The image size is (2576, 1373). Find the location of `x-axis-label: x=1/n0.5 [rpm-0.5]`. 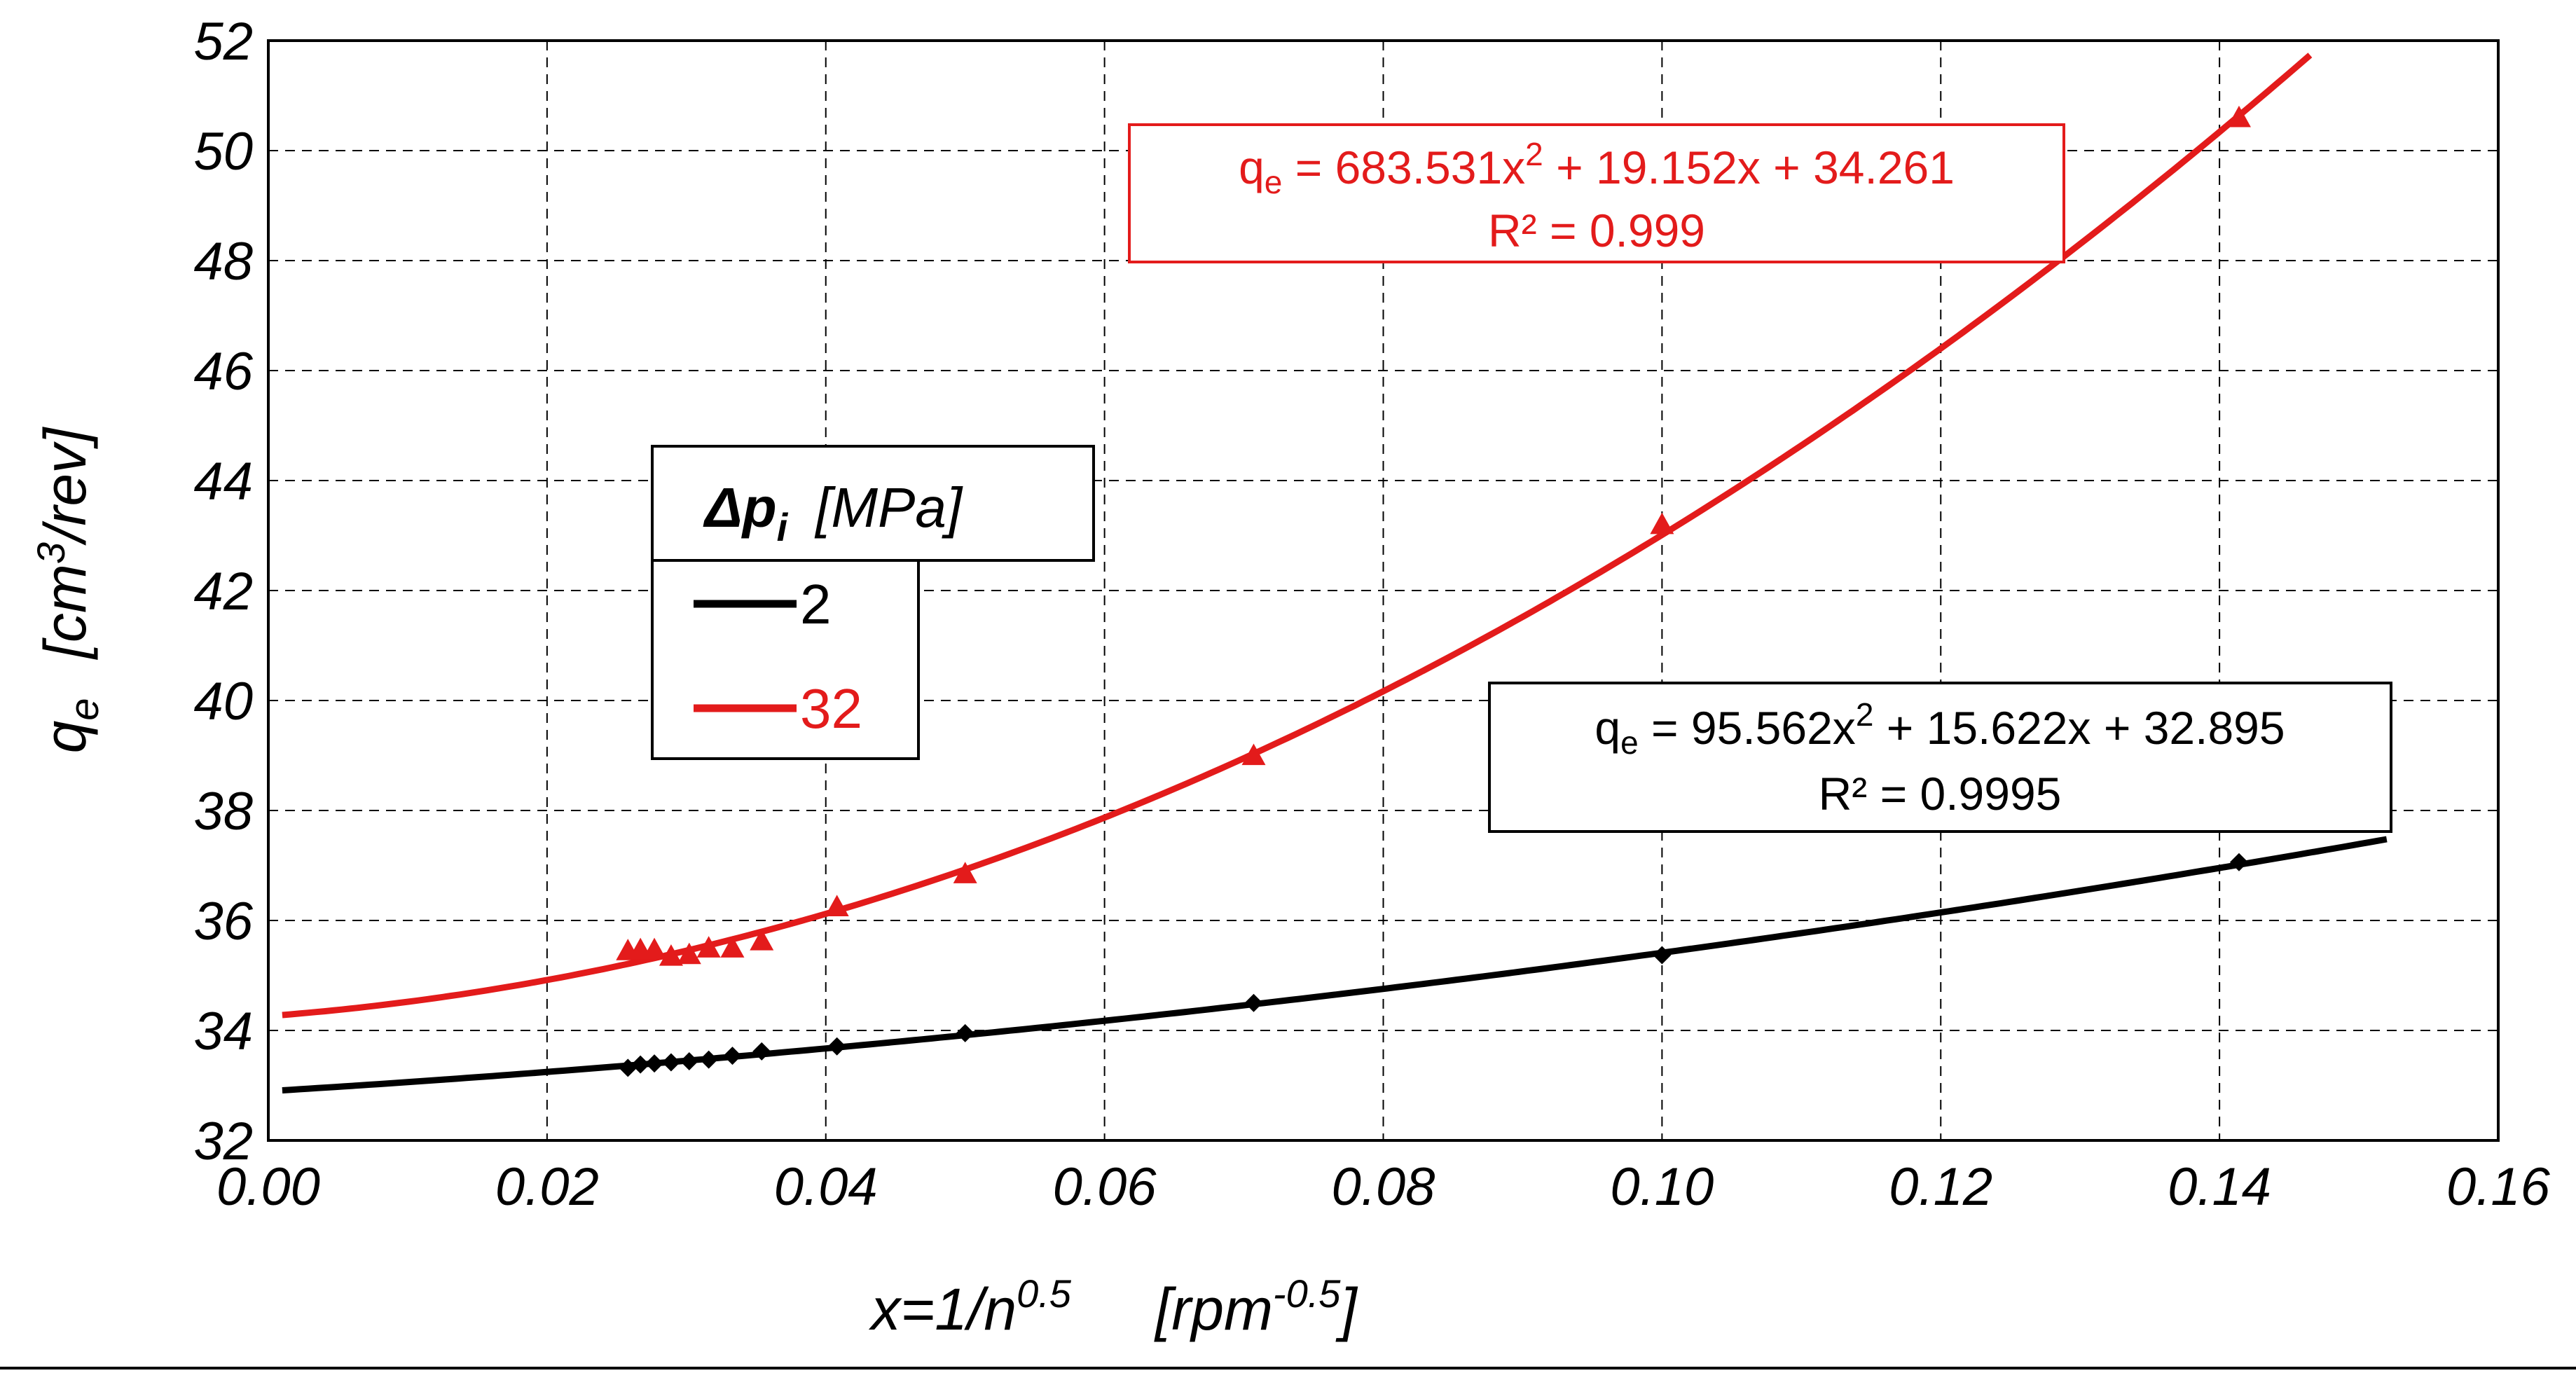

x-axis-label: x=1/n0.5 [rpm-0.5] is located at coordinates (1113, 1306).